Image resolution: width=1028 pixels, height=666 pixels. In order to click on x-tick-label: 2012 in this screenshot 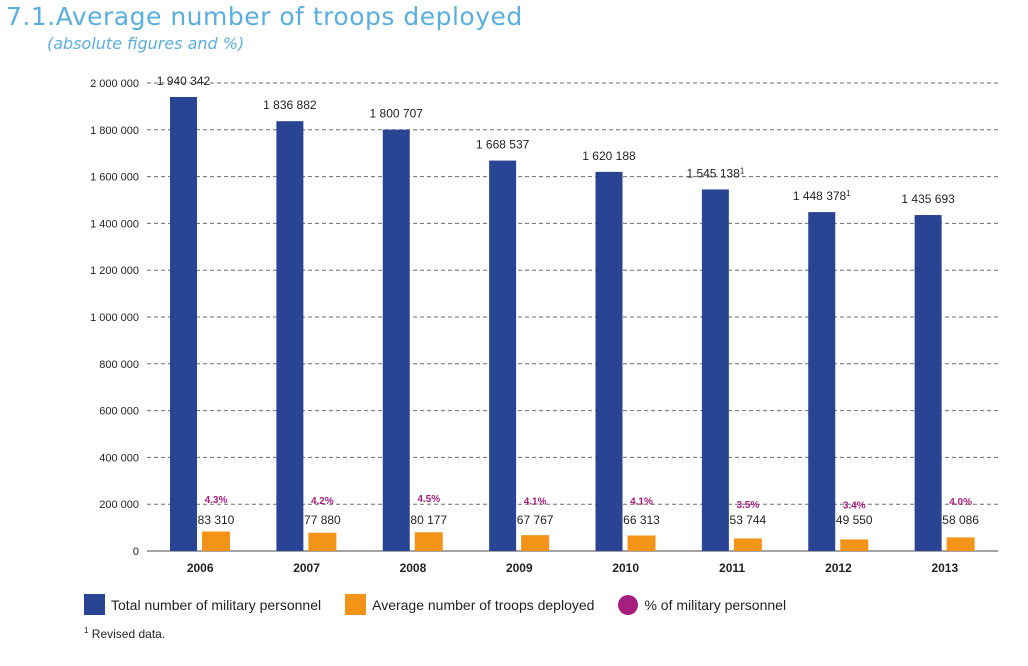, I will do `click(838, 568)`.